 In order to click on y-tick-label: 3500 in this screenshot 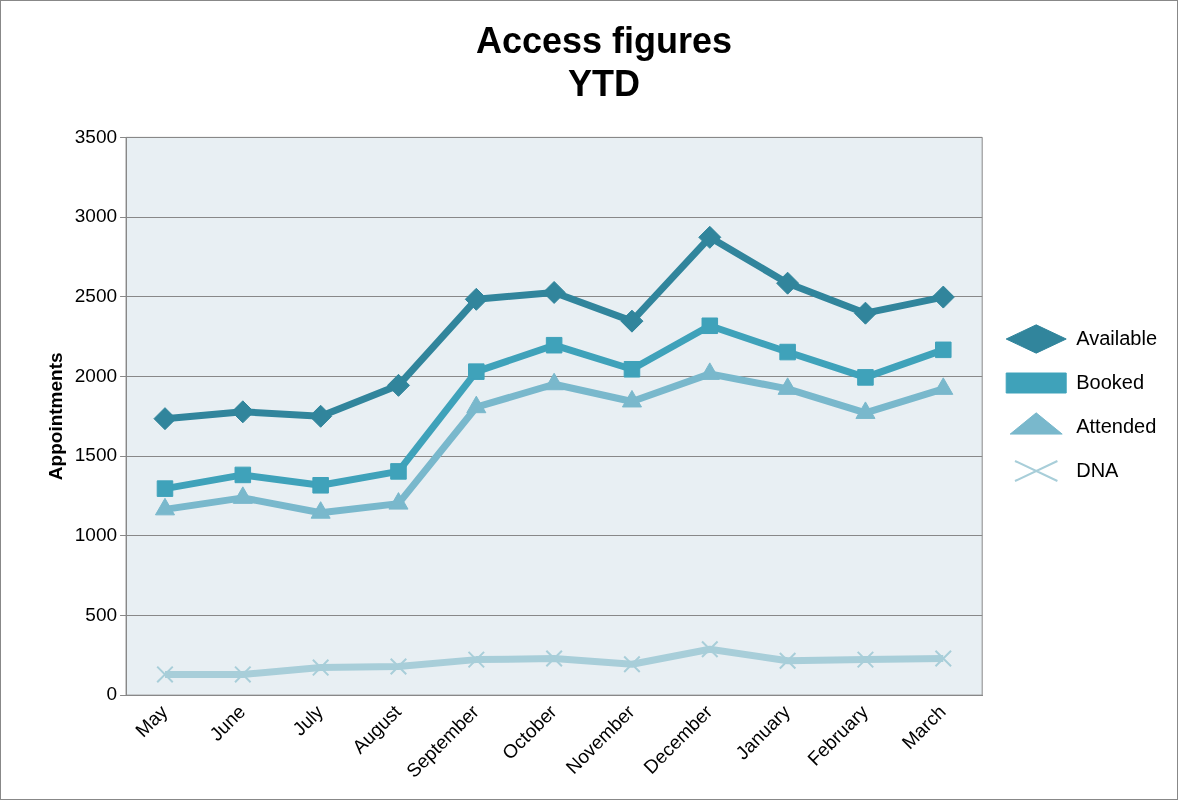, I will do `click(96, 136)`.